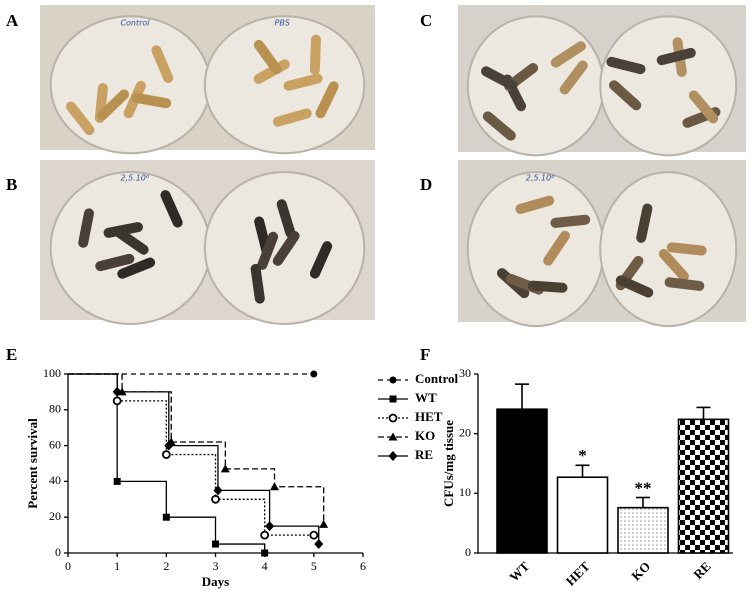 The width and height of the screenshot is (756, 599). Describe the element at coordinates (117, 566) in the screenshot. I see `x-tick-label: 1` at that location.